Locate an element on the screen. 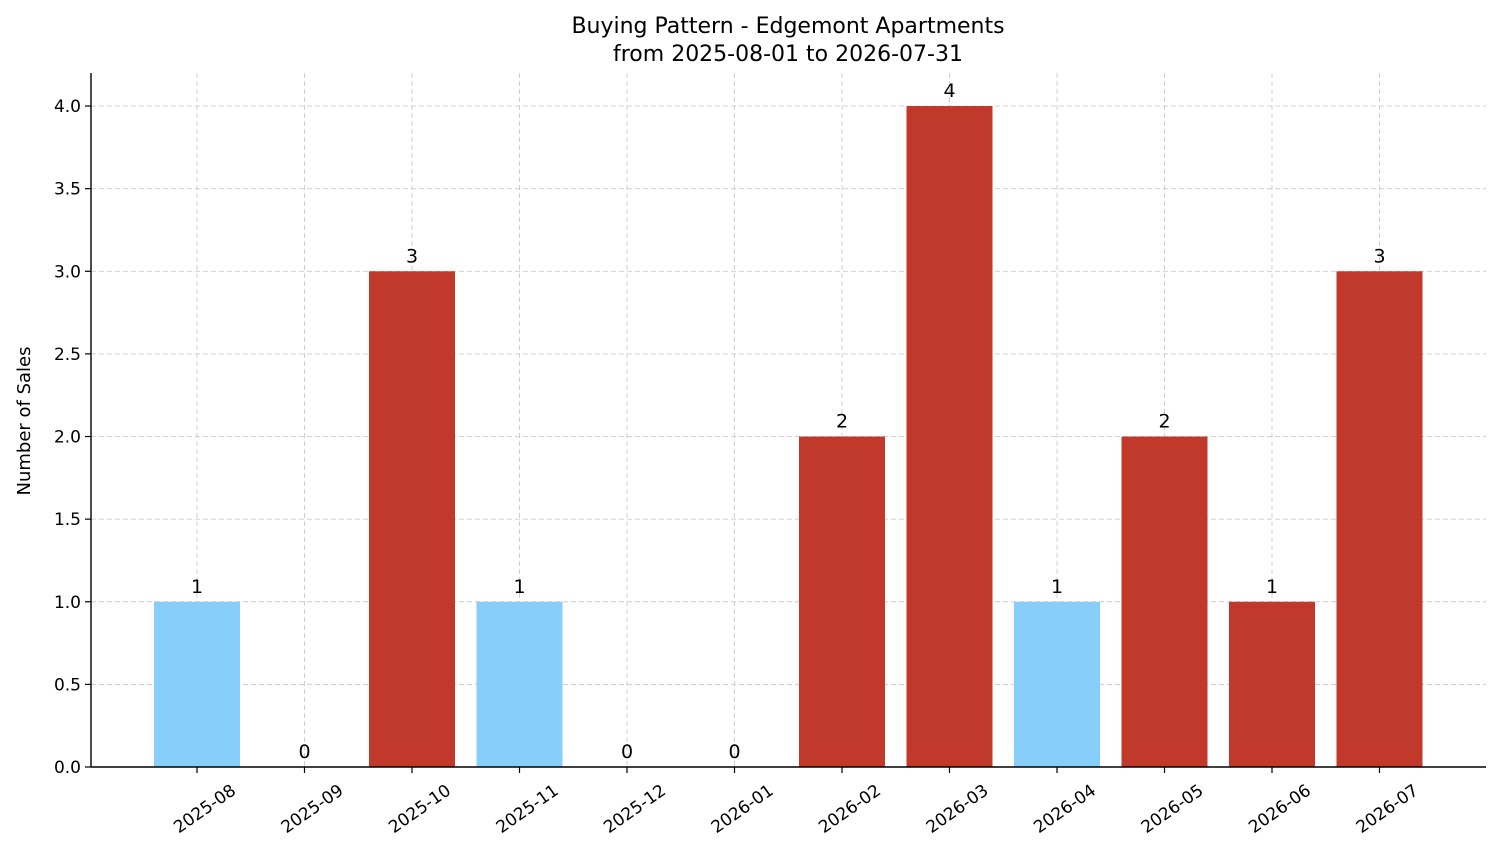 The image size is (1501, 863). y-tick-label: 3.5 is located at coordinates (67, 190).